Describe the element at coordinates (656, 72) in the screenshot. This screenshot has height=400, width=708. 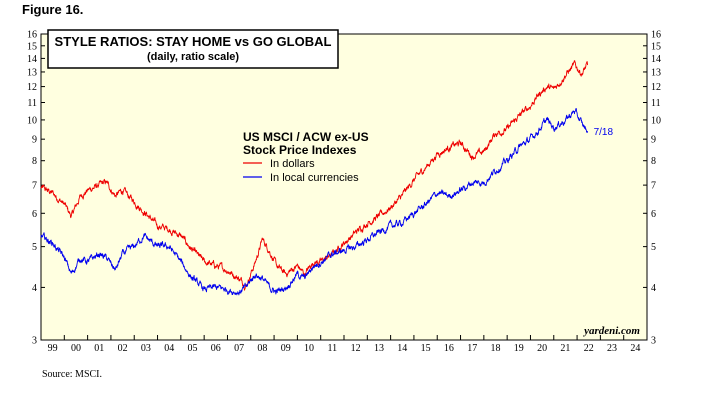
I see `y-tick-label-right: 13` at that location.